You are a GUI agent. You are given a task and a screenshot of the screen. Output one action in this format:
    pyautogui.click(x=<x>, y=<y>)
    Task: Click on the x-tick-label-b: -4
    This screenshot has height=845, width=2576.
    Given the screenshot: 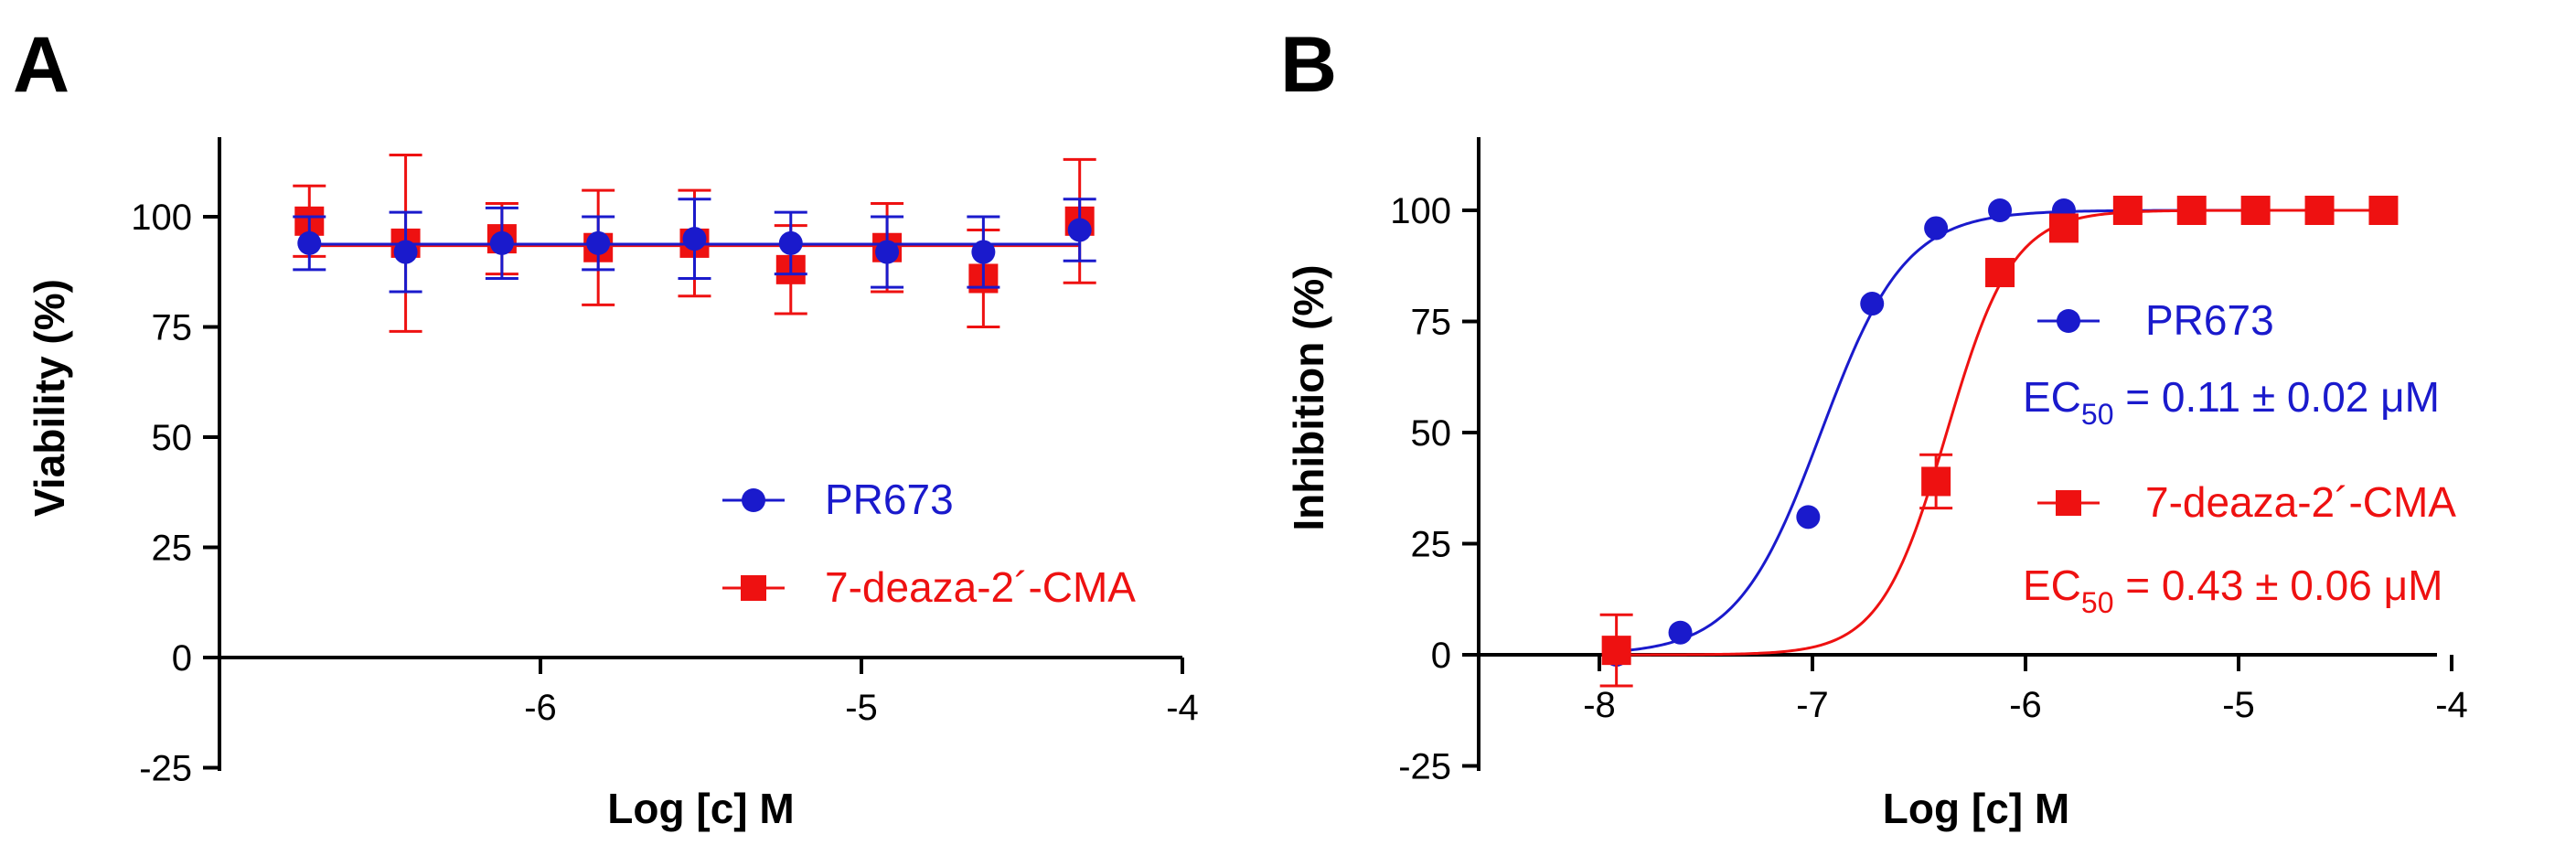 What is the action you would take?
    pyautogui.click(x=2451, y=705)
    